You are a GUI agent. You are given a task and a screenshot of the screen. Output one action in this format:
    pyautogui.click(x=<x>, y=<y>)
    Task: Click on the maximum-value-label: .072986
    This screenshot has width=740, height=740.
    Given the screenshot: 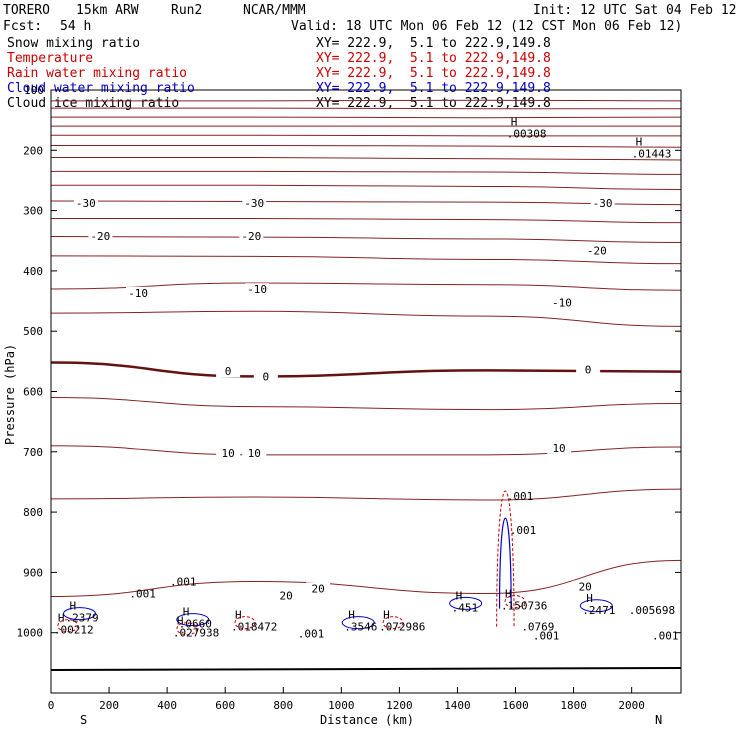 What is the action you would take?
    pyautogui.click(x=402, y=627)
    